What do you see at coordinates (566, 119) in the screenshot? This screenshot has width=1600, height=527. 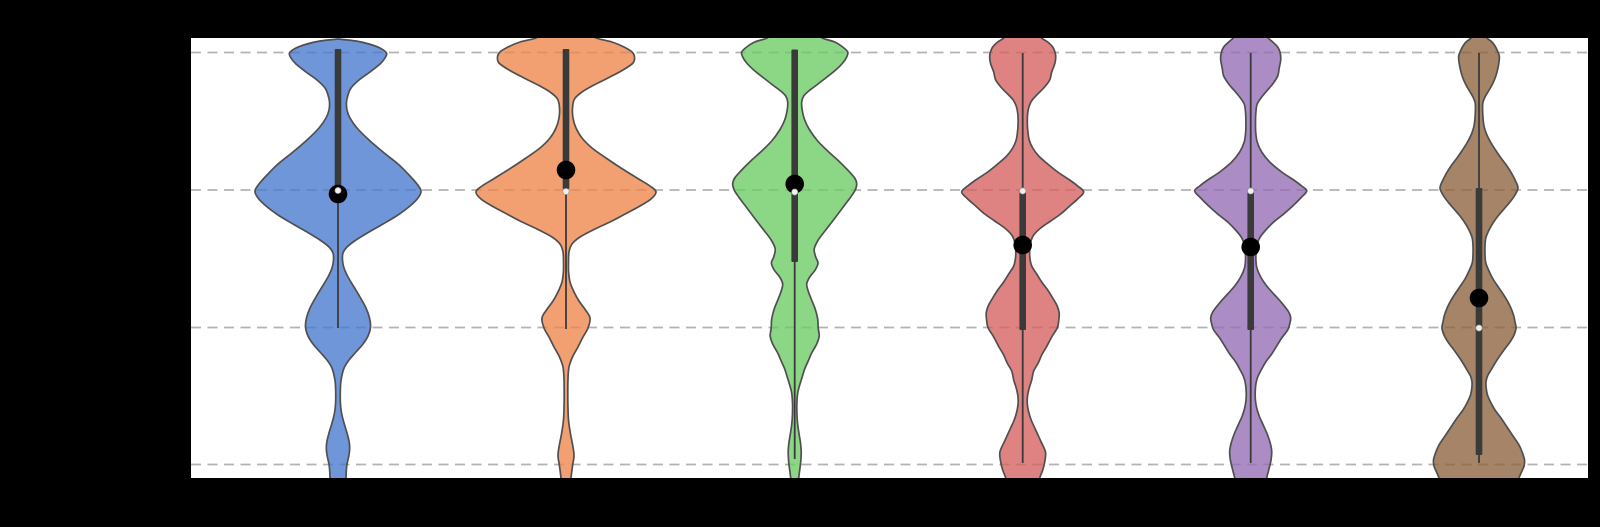 I see `iqr-box-group-2-orange` at bounding box center [566, 119].